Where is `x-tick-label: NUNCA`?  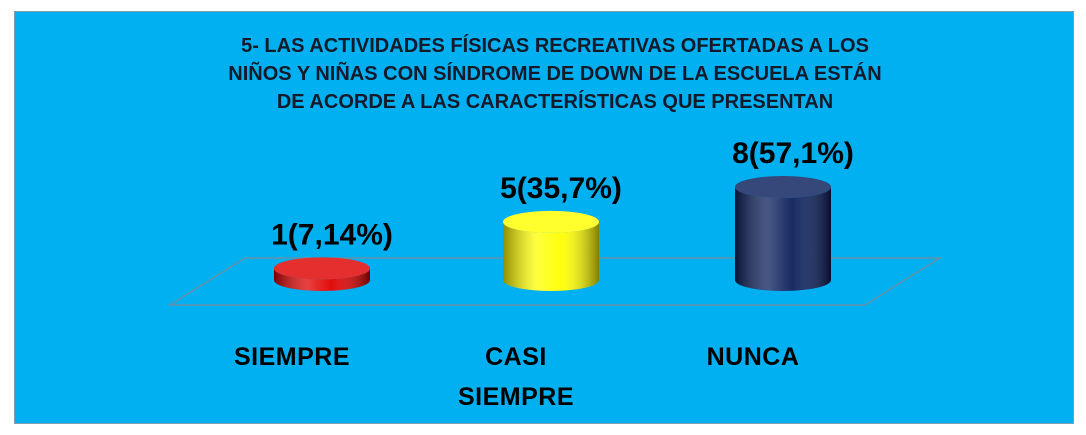 x-tick-label: NUNCA is located at coordinates (753, 357).